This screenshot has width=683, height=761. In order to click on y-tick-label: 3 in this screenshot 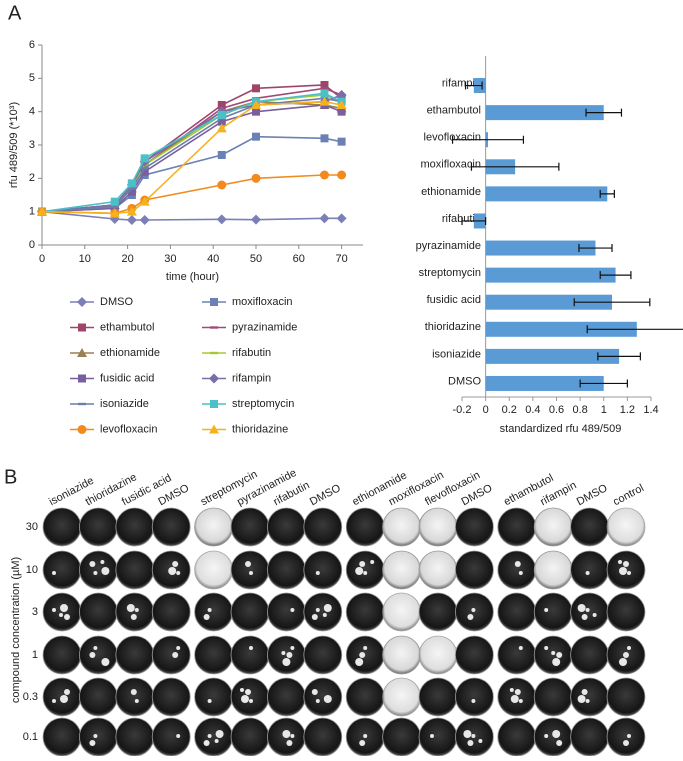, I will do `click(32, 145)`.